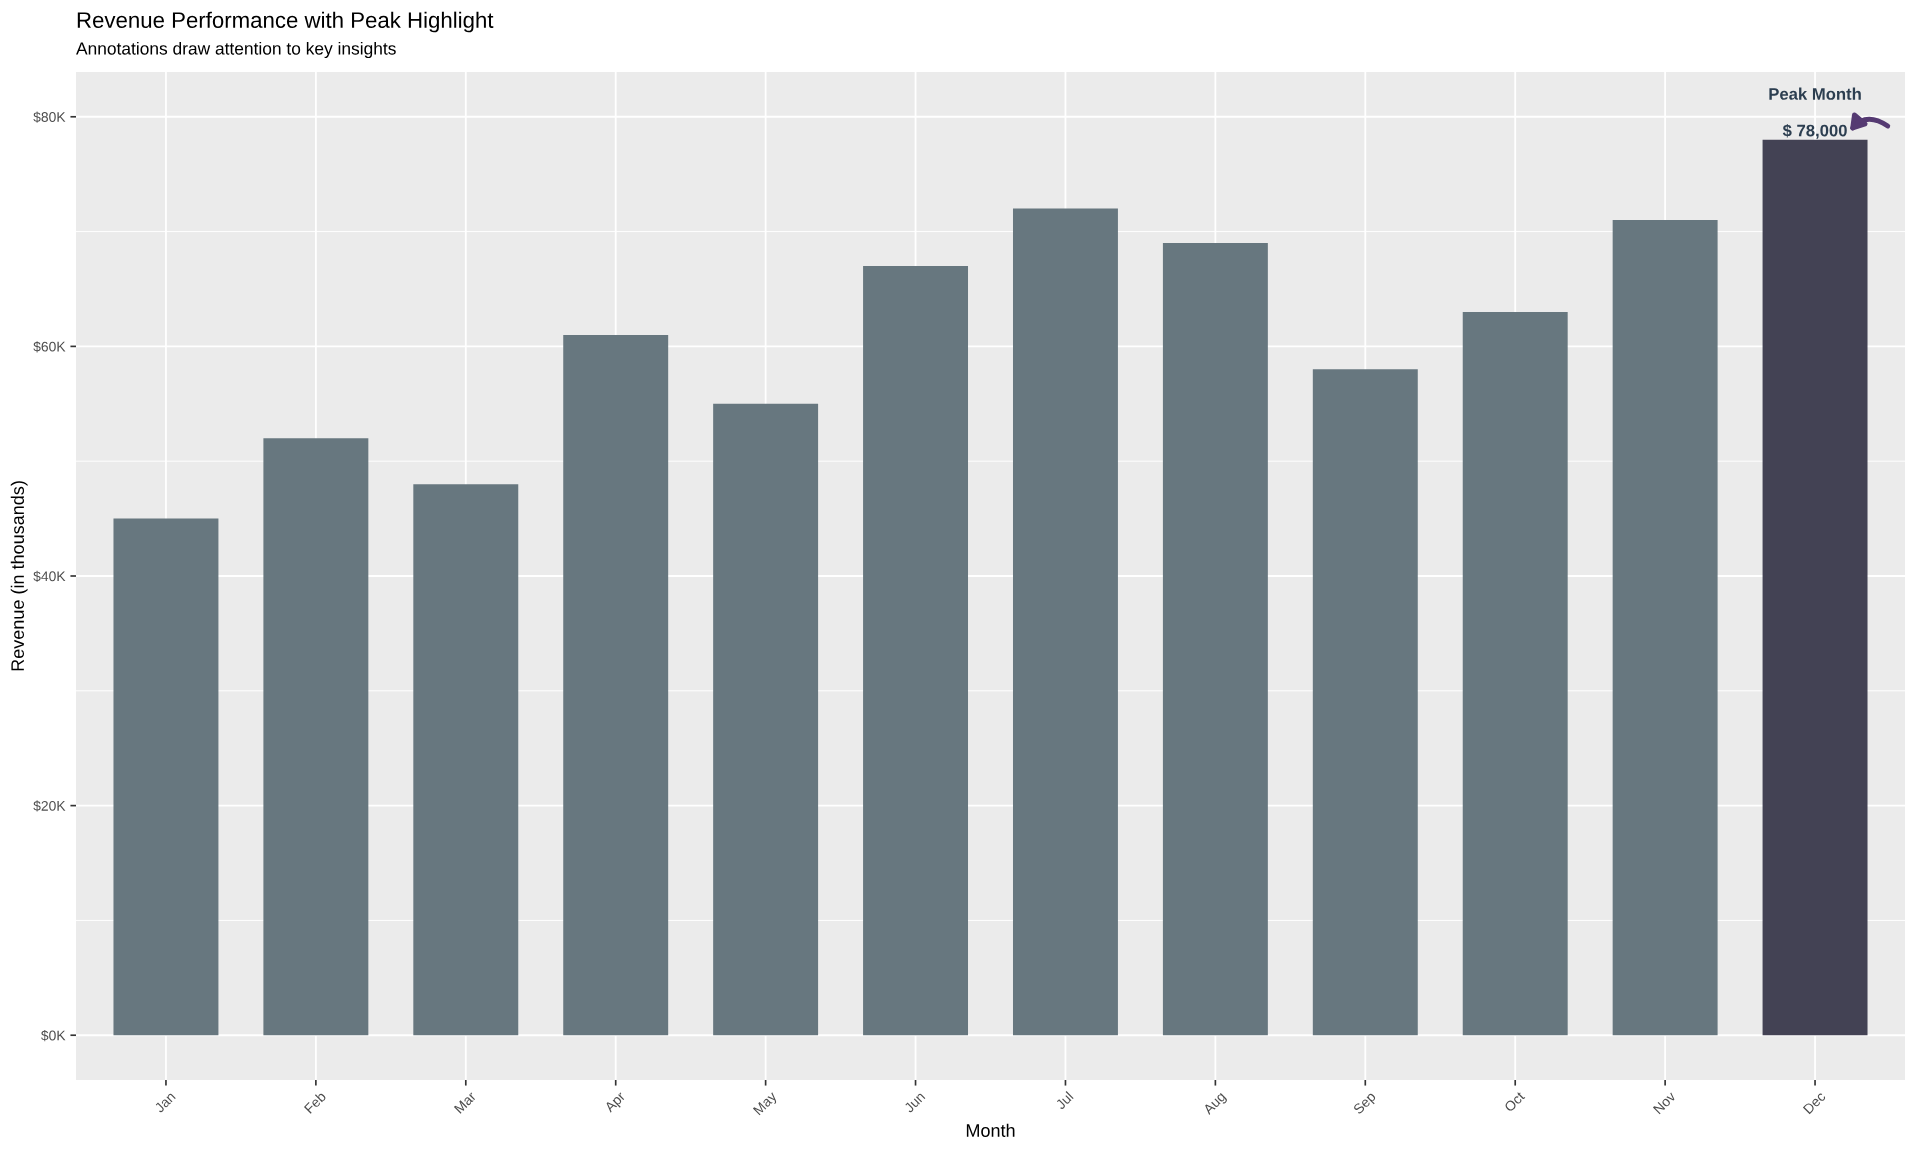  Describe the element at coordinates (615, 1102) in the screenshot. I see `x-tick-label: Apr` at that location.